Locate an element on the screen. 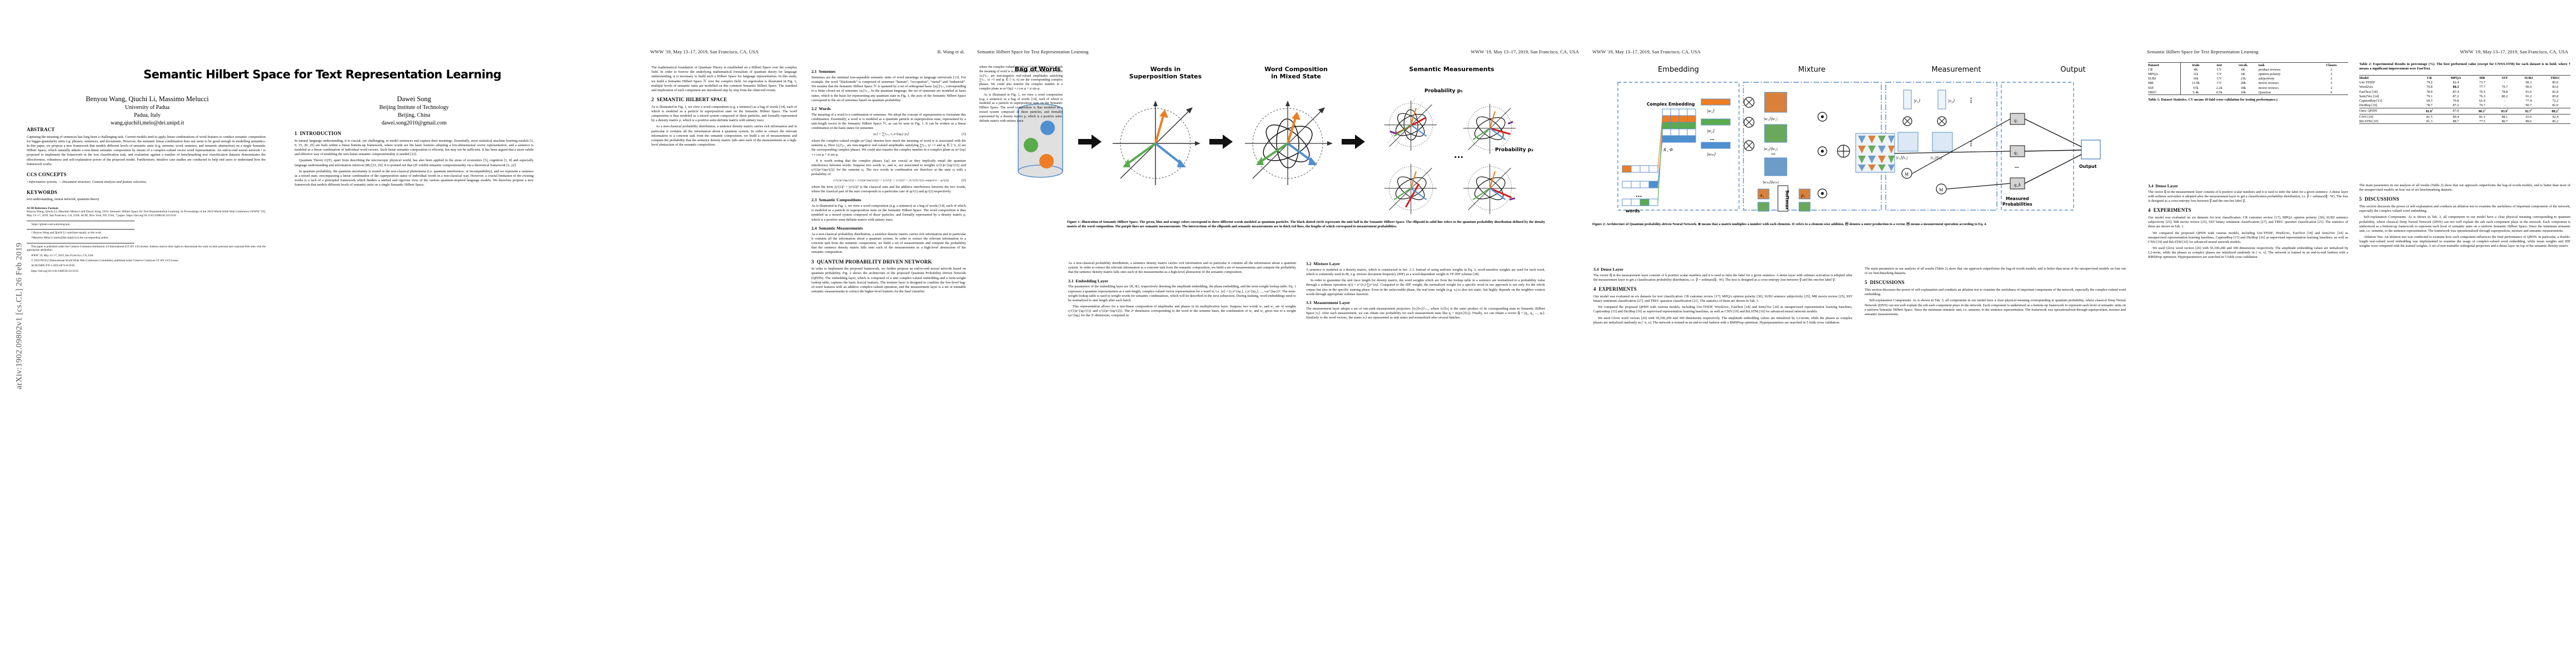 This screenshot has height=667, width=2576. table-2-value-cell: 69.3 is located at coordinates (2429, 100).